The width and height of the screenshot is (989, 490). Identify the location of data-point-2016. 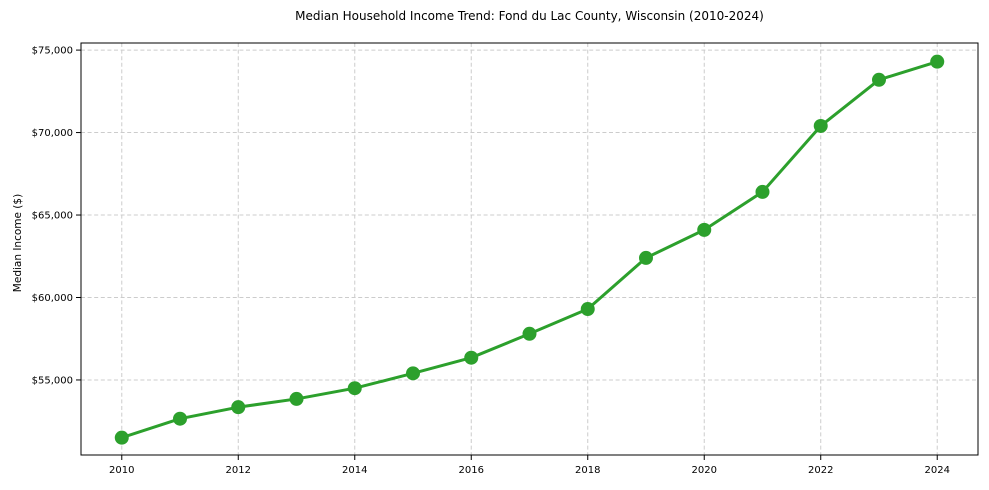
(471, 357).